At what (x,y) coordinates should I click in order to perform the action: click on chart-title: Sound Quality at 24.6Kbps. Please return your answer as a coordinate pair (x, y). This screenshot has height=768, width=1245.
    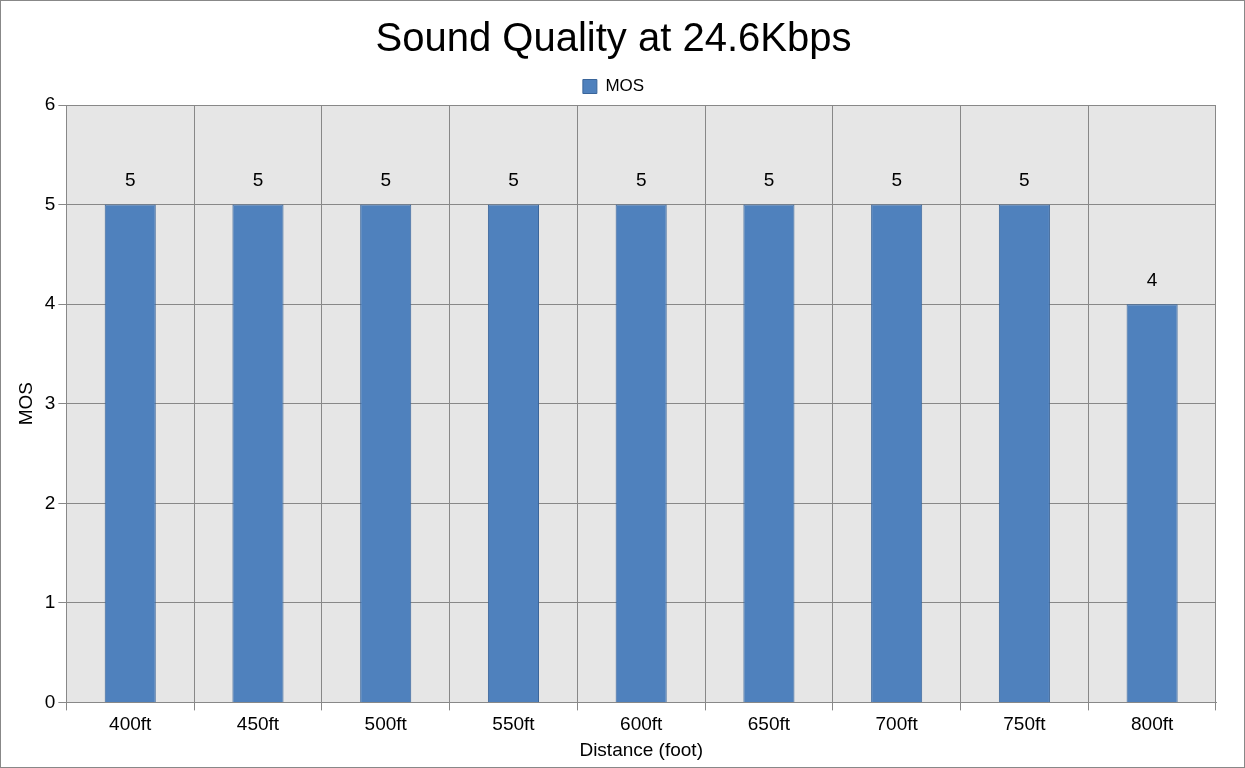
    Looking at the image, I should click on (613, 37).